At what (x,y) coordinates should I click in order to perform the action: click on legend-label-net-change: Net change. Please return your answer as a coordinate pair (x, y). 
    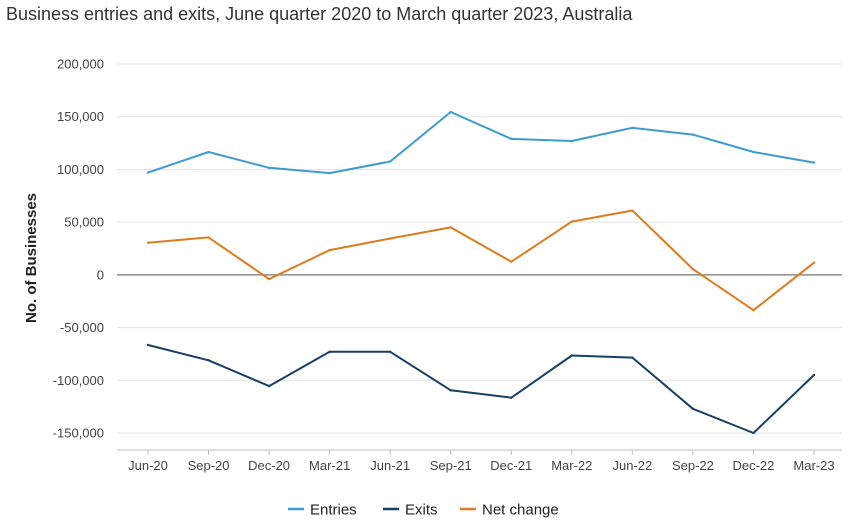
    Looking at the image, I should click on (520, 510).